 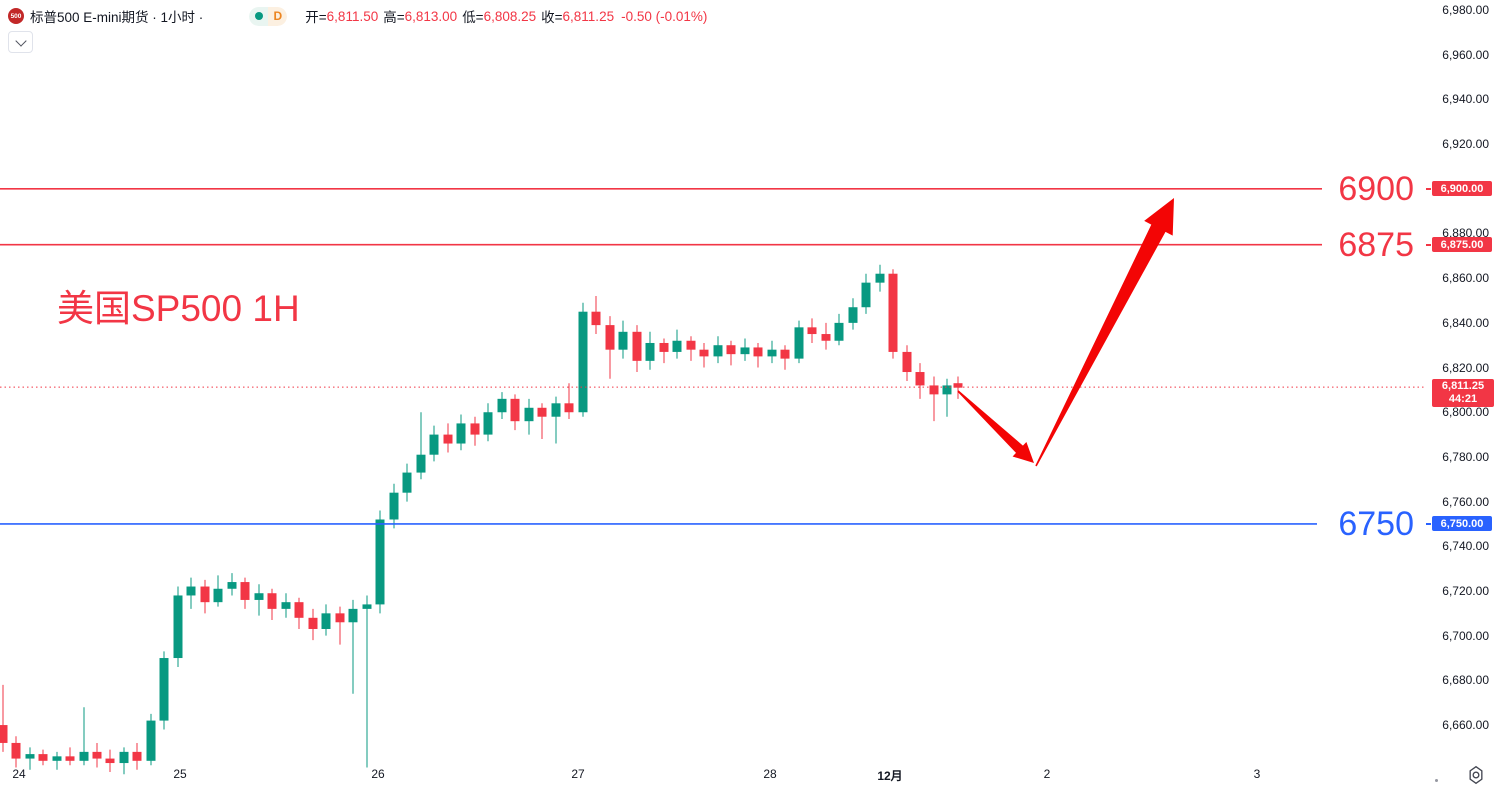 I want to click on level-label-6875: 6875, so click(x=1376, y=244).